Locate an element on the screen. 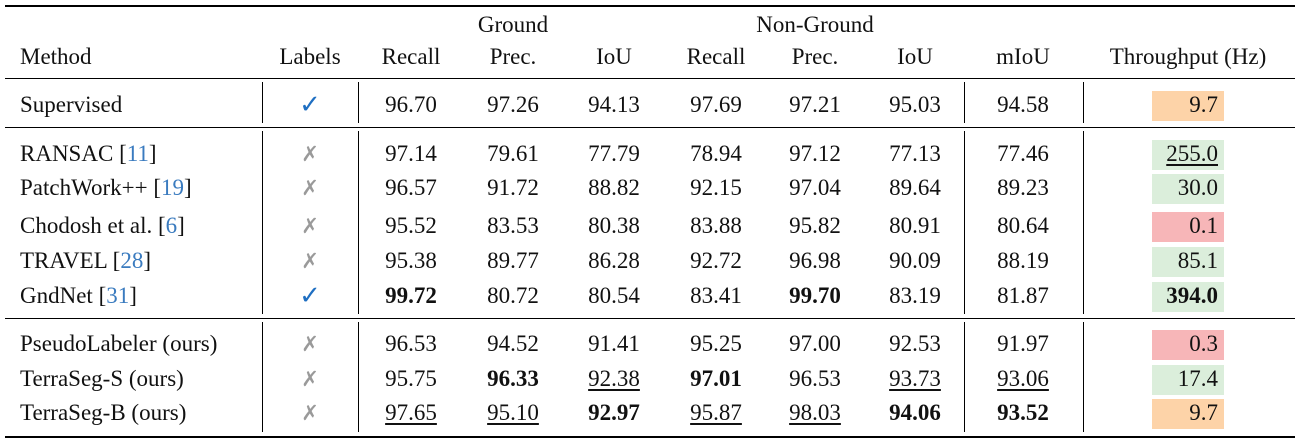 The image size is (1300, 443). cell-miou: 81.87 is located at coordinates (1023, 295).